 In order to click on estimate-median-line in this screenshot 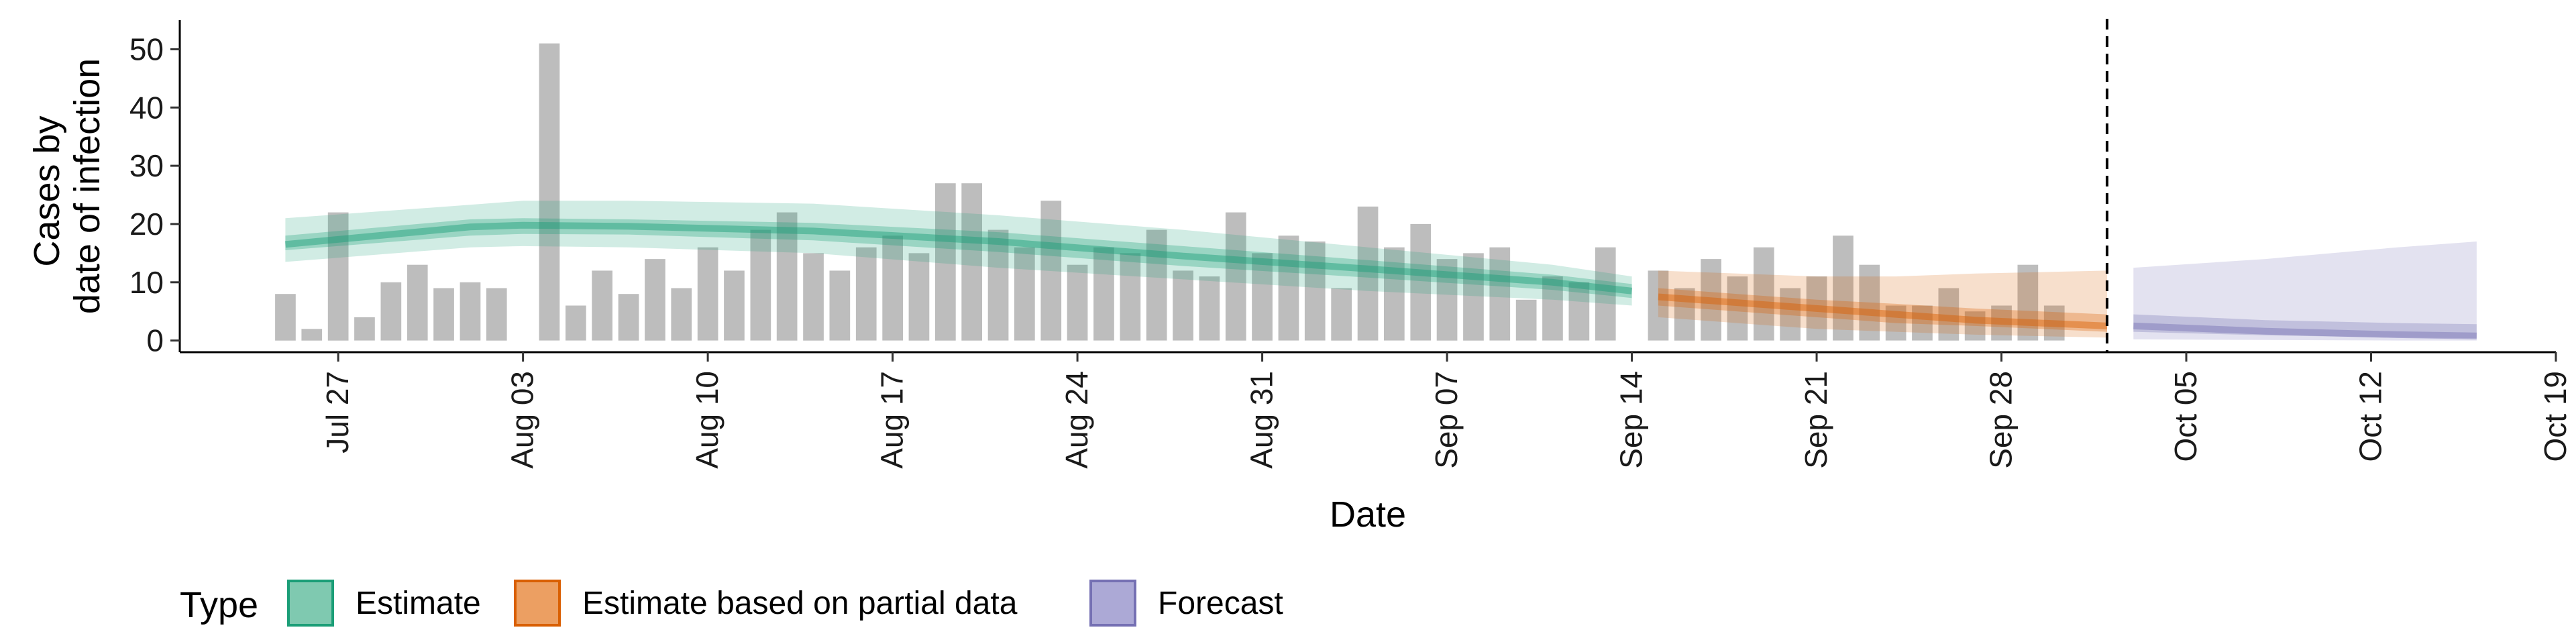, I will do `click(958, 257)`.